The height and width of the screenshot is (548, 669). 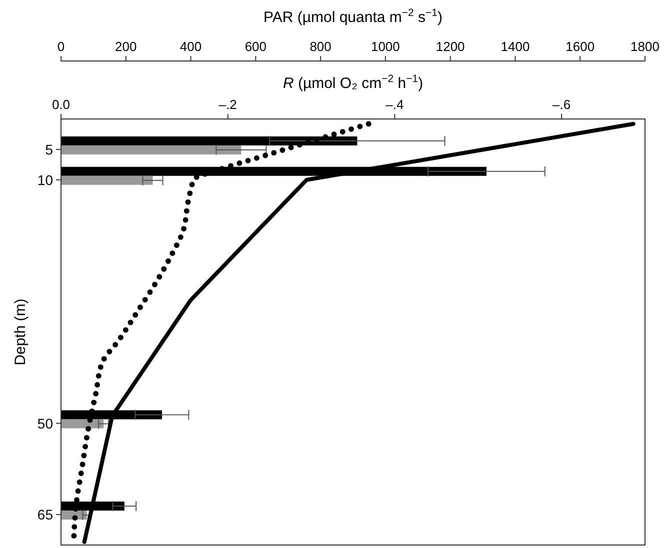 What do you see at coordinates (450, 46) in the screenshot?
I see `x2-tick-label: 1200` at bounding box center [450, 46].